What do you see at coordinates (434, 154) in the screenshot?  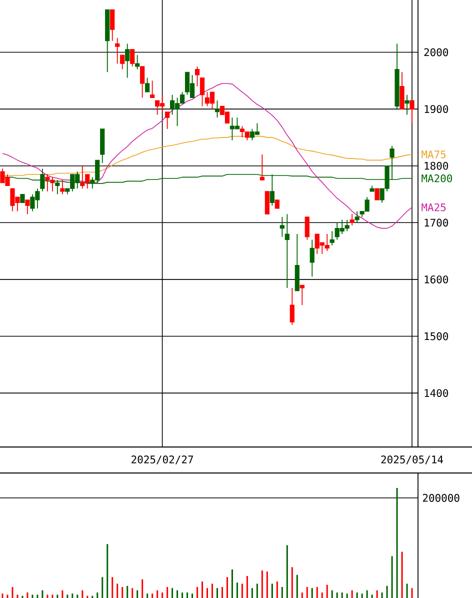 I see `series-label: MA75` at bounding box center [434, 154].